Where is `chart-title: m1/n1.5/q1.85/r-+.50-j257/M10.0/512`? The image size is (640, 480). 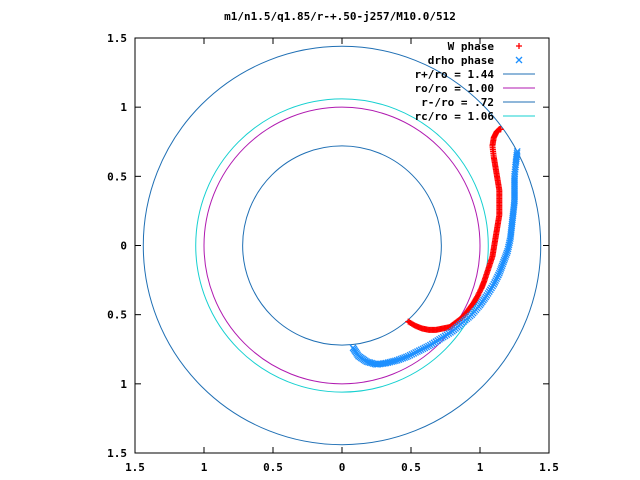 chart-title: m1/n1.5/q1.85/r-+.50-j257/M10.0/512 is located at coordinates (340, 16).